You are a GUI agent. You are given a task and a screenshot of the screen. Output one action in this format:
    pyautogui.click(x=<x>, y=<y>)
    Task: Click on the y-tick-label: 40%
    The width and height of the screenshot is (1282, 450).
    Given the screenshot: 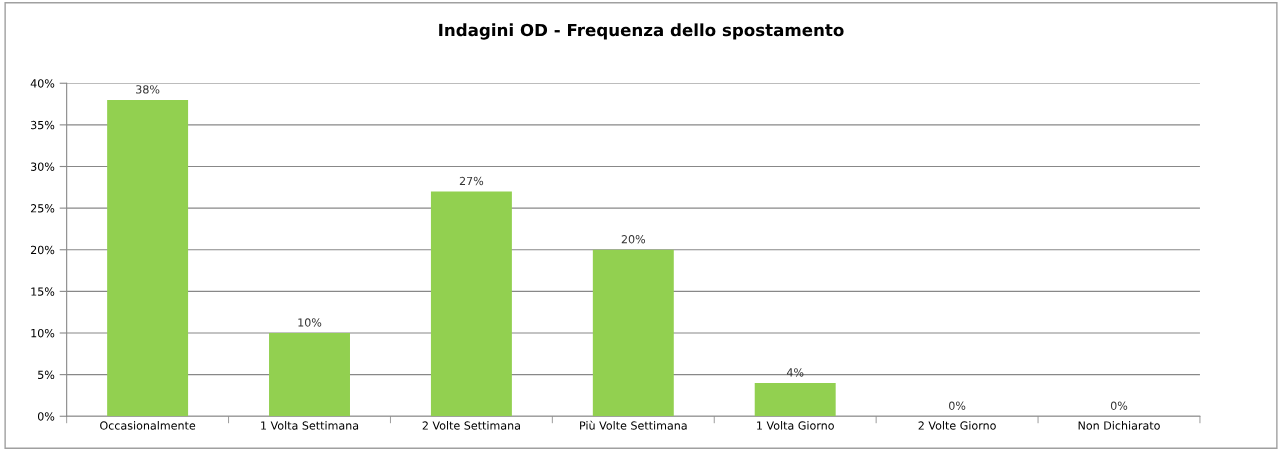 What is the action you would take?
    pyautogui.click(x=42, y=83)
    